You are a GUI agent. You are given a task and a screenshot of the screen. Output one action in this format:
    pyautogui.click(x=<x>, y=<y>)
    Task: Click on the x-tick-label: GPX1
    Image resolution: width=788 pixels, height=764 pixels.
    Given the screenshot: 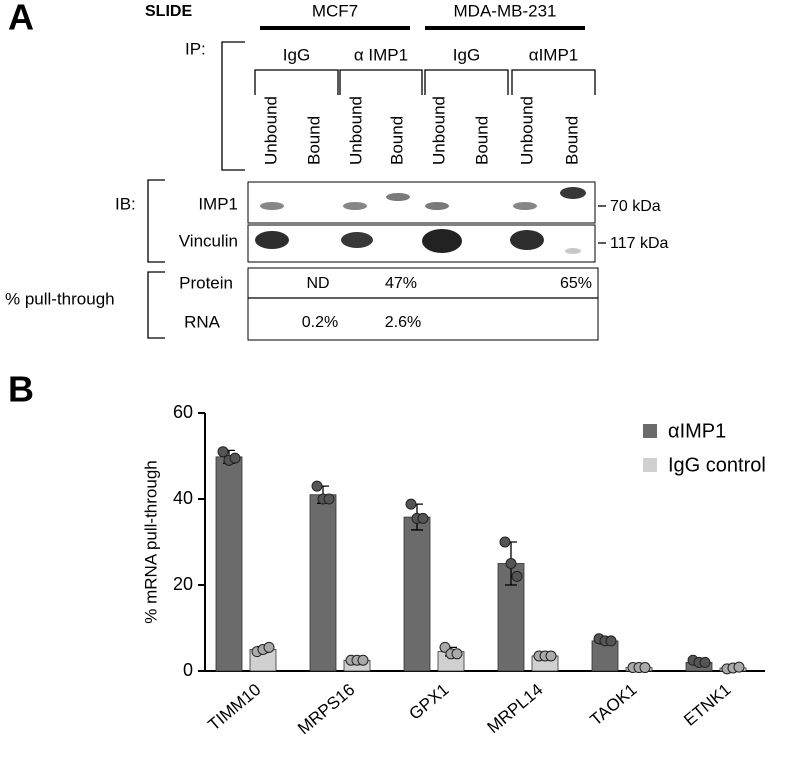 What is the action you would take?
    pyautogui.click(x=428, y=702)
    